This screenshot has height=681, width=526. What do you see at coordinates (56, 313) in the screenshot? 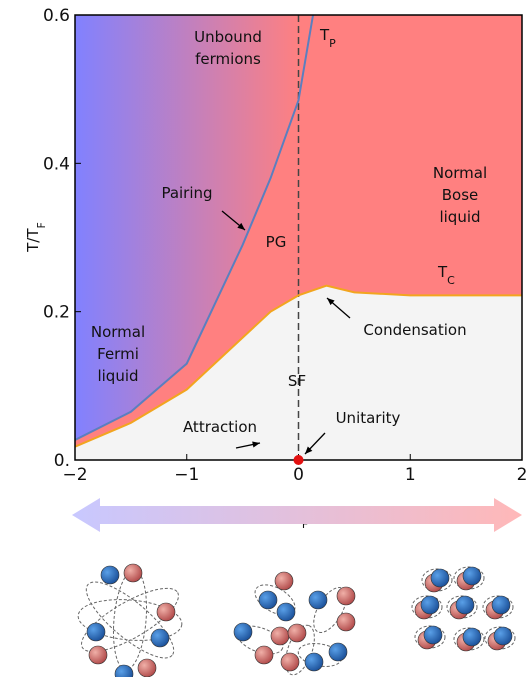
I see `y-tick-label: 0.2` at bounding box center [56, 313].